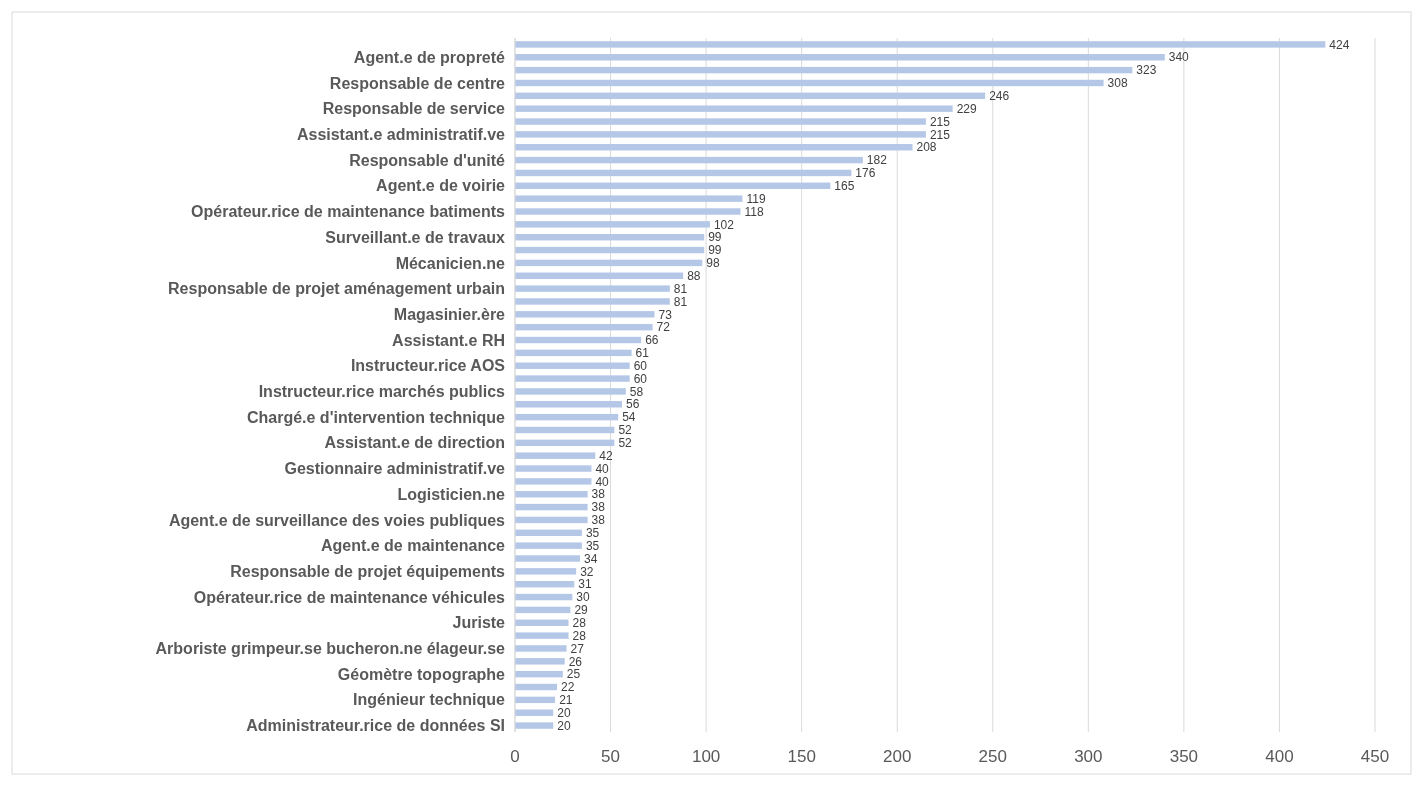 This screenshot has width=1423, height=799. Describe the element at coordinates (451, 494) in the screenshot. I see `y-tick-label: Logisticien.ne` at that location.